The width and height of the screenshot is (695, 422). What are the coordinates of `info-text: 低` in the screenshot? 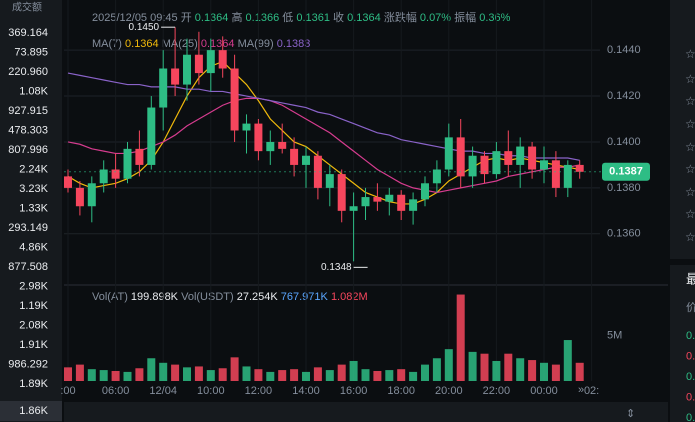 It's located at (287, 17).